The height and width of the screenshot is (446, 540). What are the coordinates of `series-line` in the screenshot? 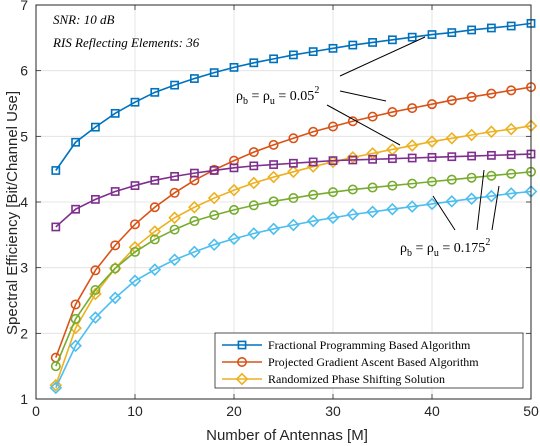 It's located at (293, 190).